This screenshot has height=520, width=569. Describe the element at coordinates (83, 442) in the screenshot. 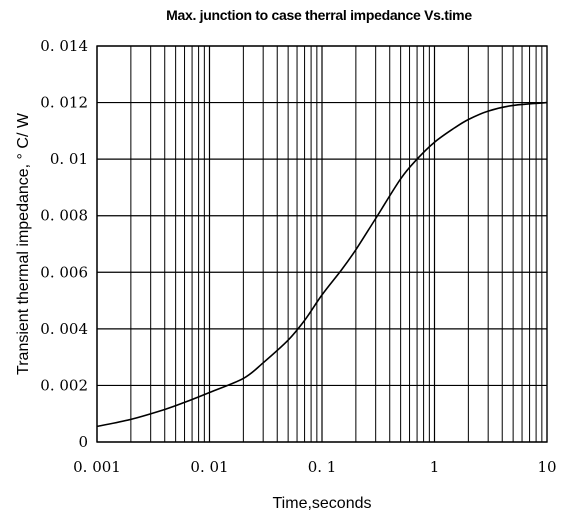

I see `y-tick-label: 0` at that location.